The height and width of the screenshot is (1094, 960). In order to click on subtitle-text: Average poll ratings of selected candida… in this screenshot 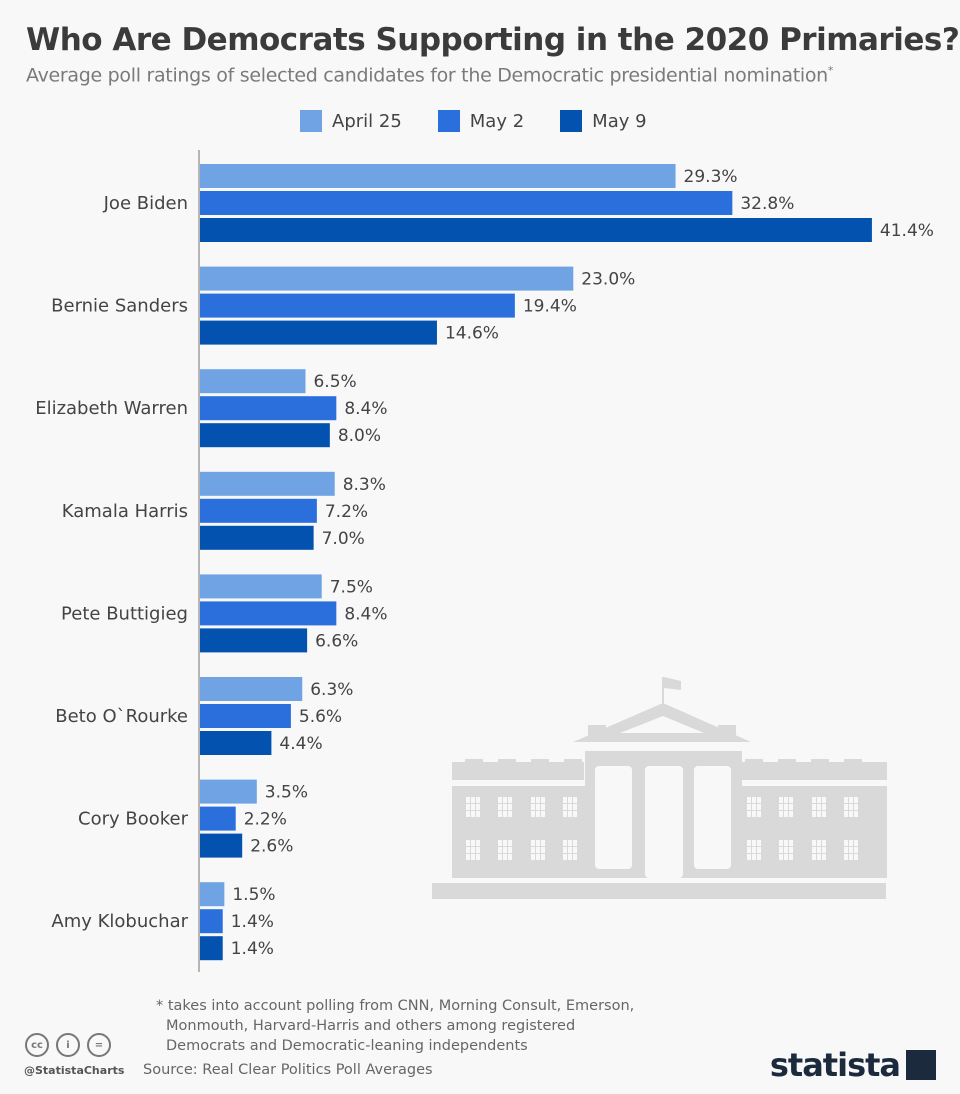, I will do `click(427, 75)`.